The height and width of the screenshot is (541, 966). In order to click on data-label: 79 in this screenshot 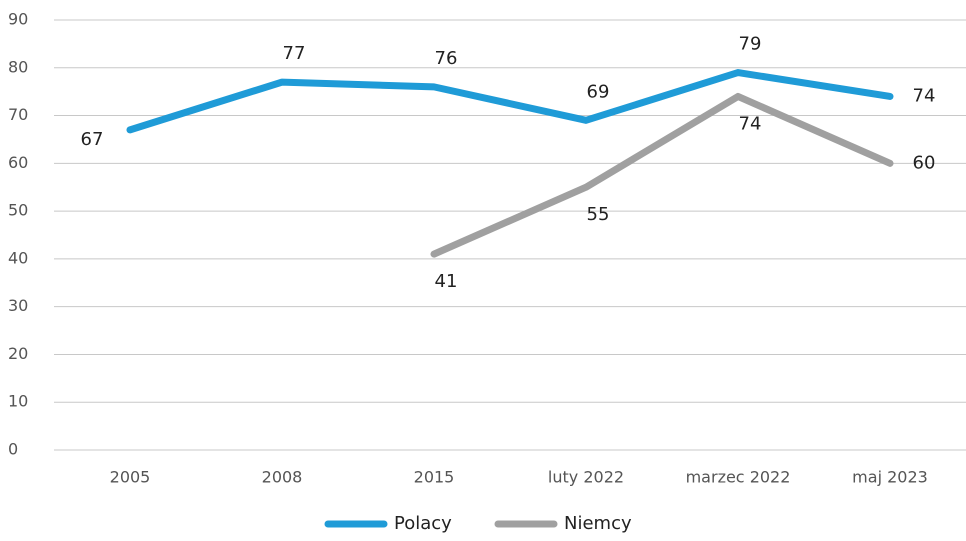, I will do `click(750, 44)`.